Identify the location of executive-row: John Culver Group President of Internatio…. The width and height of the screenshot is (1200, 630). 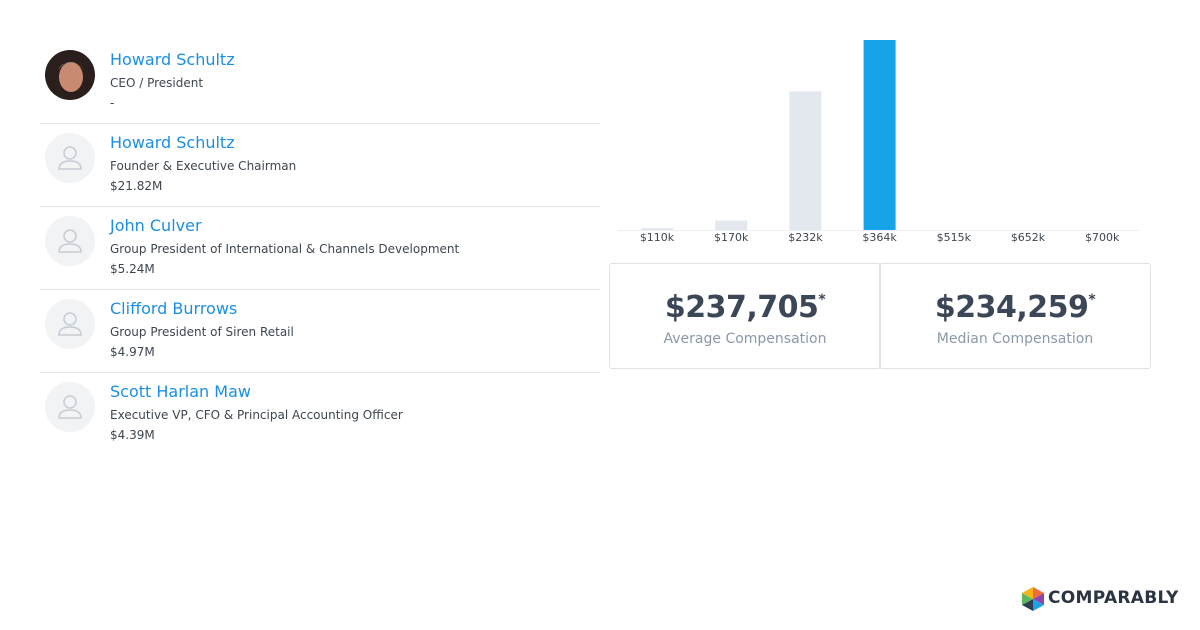
(320, 248).